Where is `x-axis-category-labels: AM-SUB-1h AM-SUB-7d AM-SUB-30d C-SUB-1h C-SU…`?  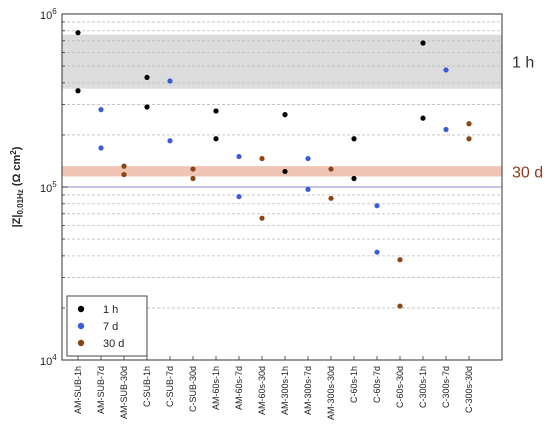 x-axis-category-labels: AM-SUB-1h AM-SUB-7d AM-SUB-30d C-SUB-1h C-SU… is located at coordinates (273, 388).